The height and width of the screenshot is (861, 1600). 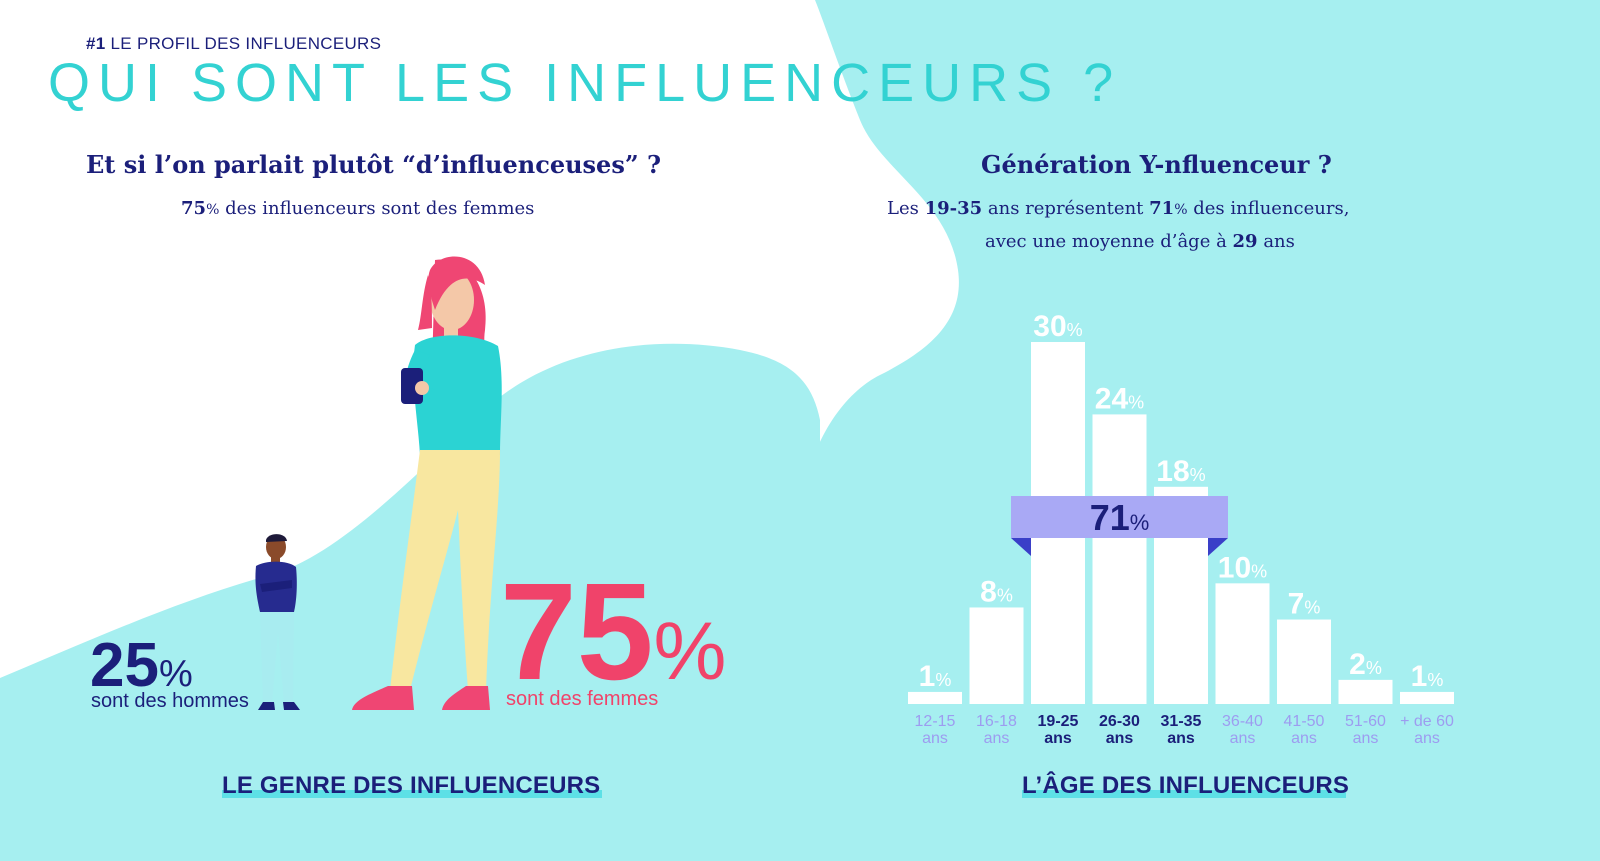 I want to click on gender-subtitle: 75% des influenceurs sont des femmes, so click(x=357, y=208).